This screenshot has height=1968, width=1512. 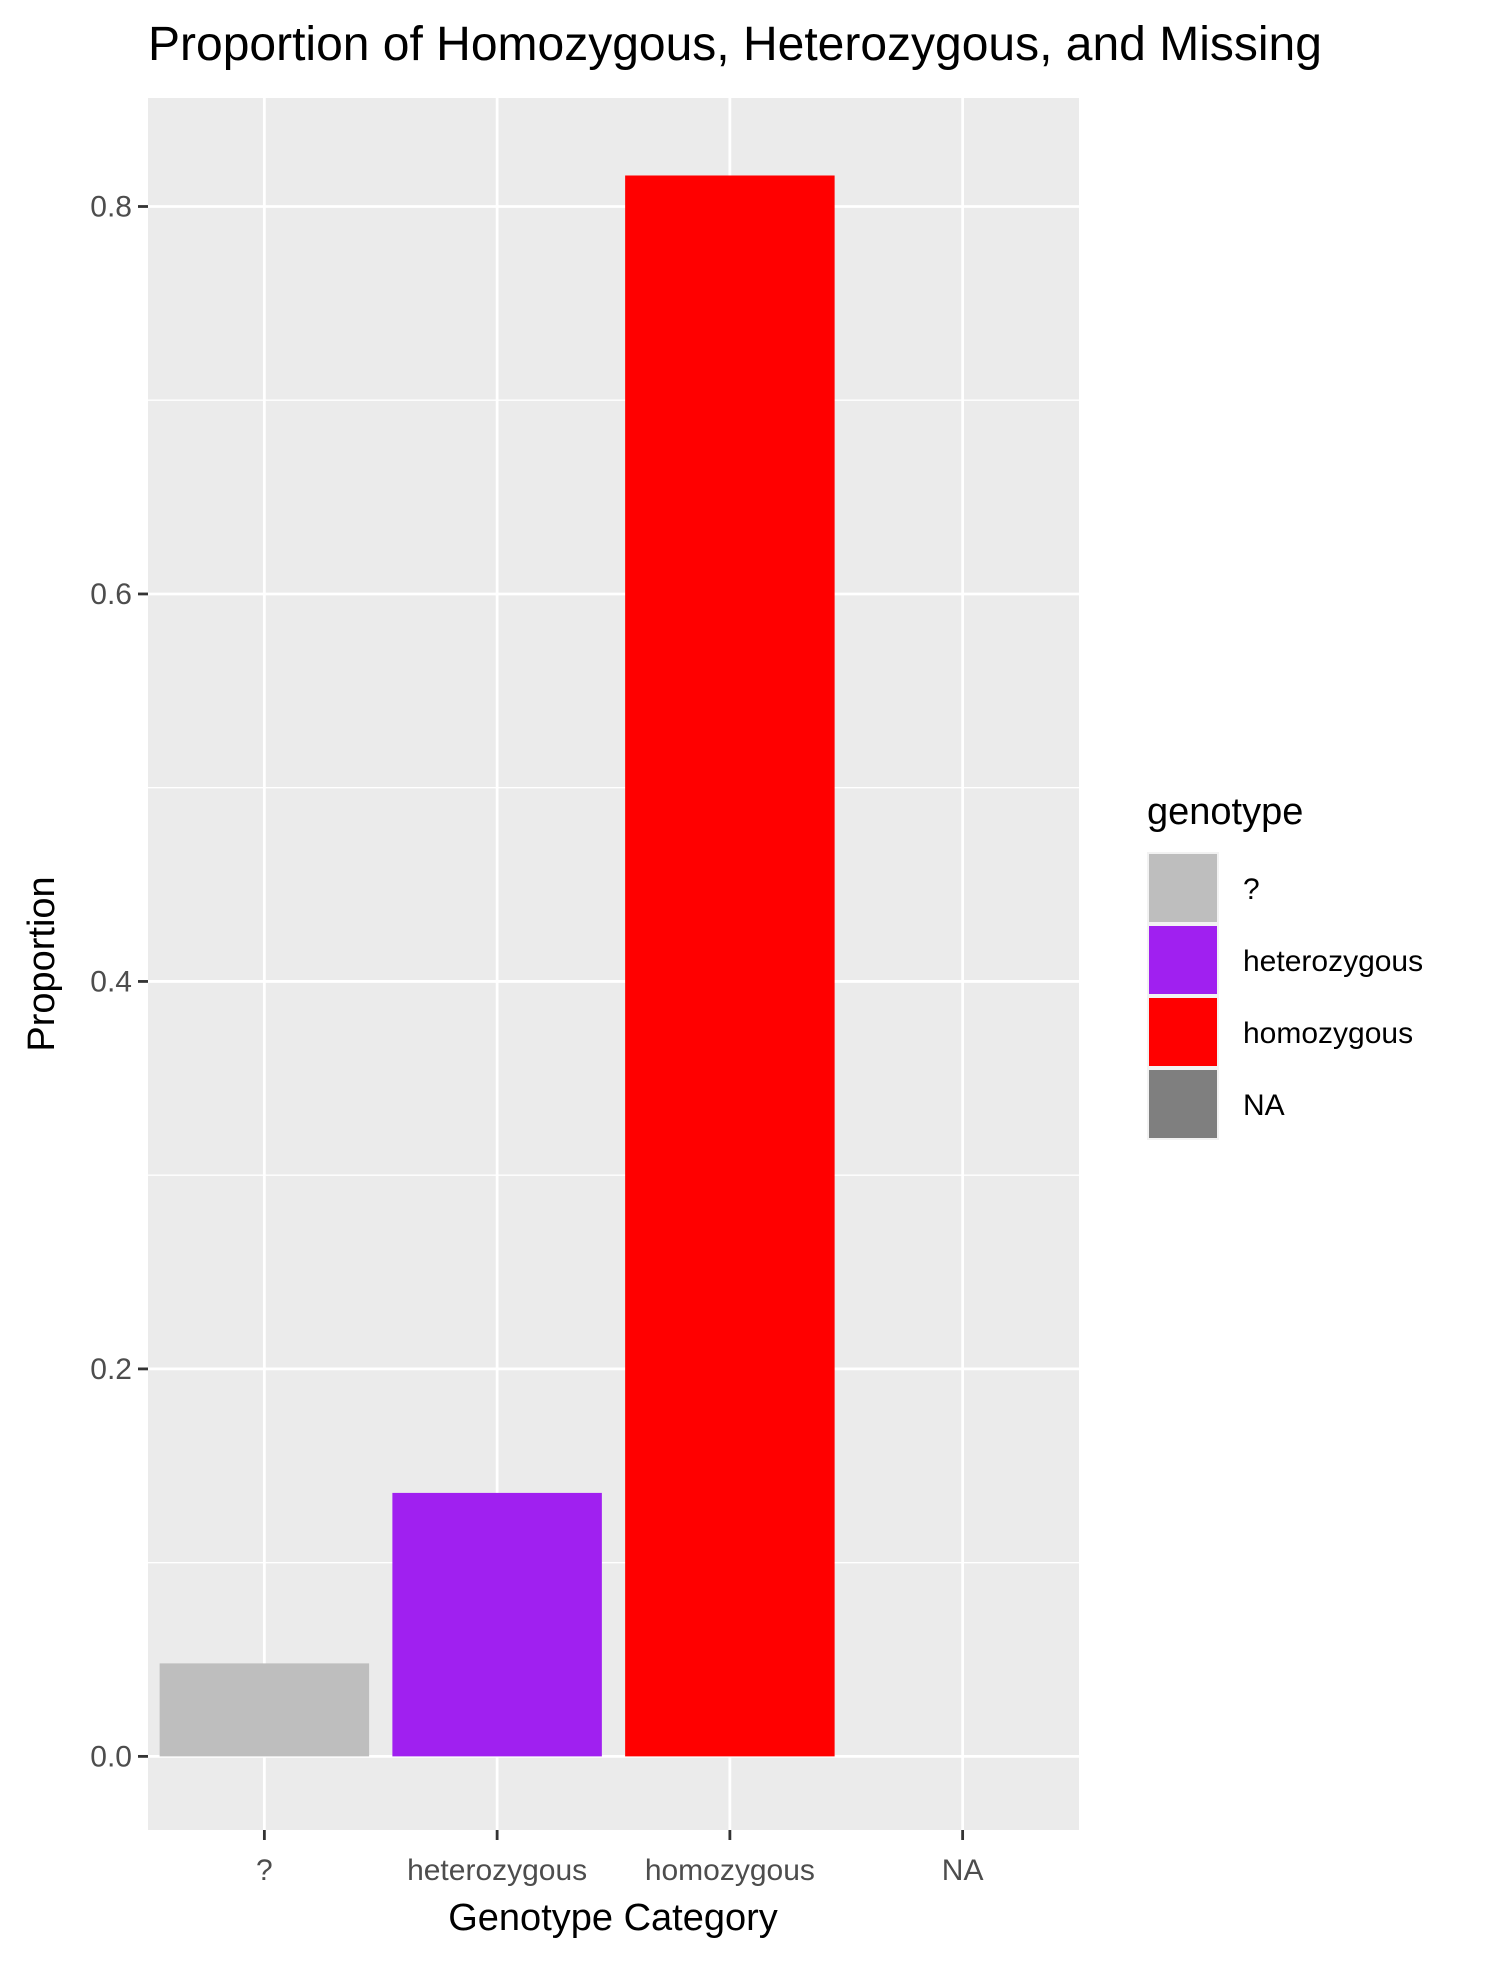 I want to click on x-tick-label: heterozygous, so click(x=497, y=1870).